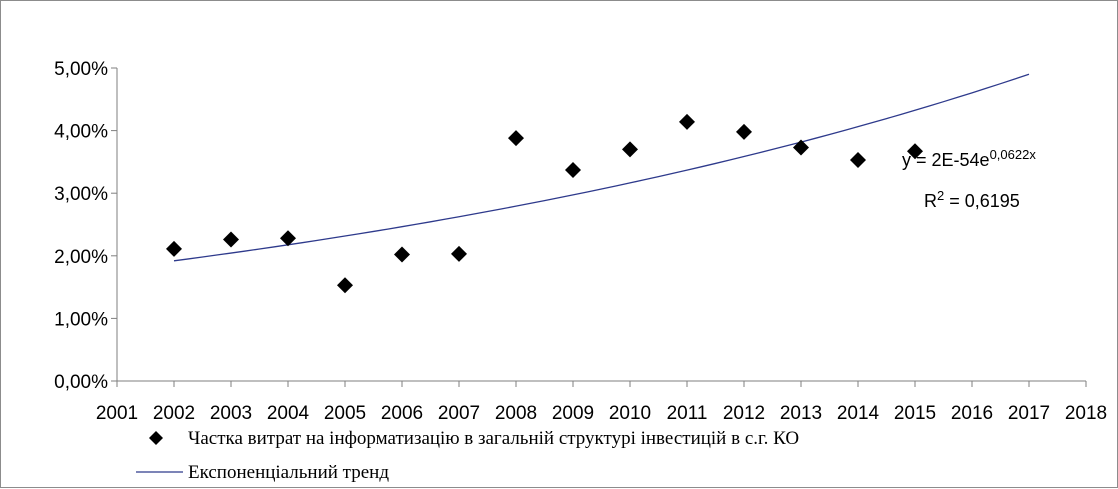 The image size is (1118, 489). What do you see at coordinates (174, 413) in the screenshot?
I see `x-tick-label: 2002` at bounding box center [174, 413].